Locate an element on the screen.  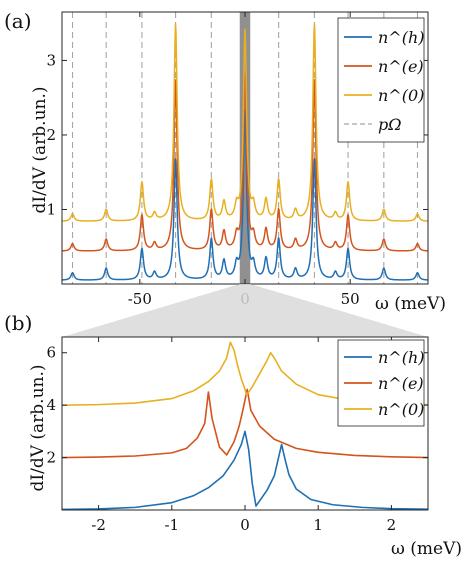
y-tick-label: 1 is located at coordinates (51, 209).